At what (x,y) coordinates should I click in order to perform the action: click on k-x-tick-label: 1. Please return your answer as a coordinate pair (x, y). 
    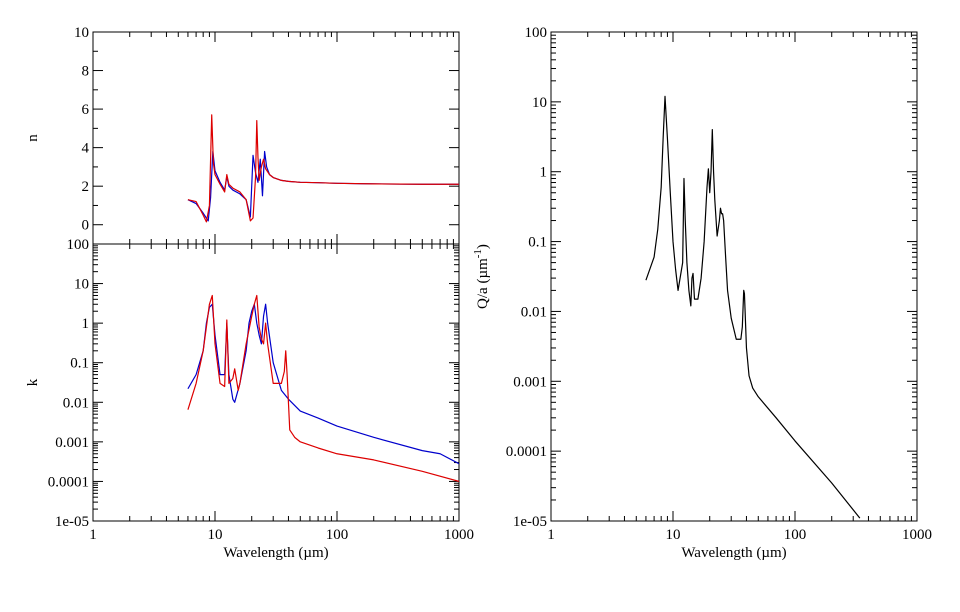
    Looking at the image, I should click on (93, 535).